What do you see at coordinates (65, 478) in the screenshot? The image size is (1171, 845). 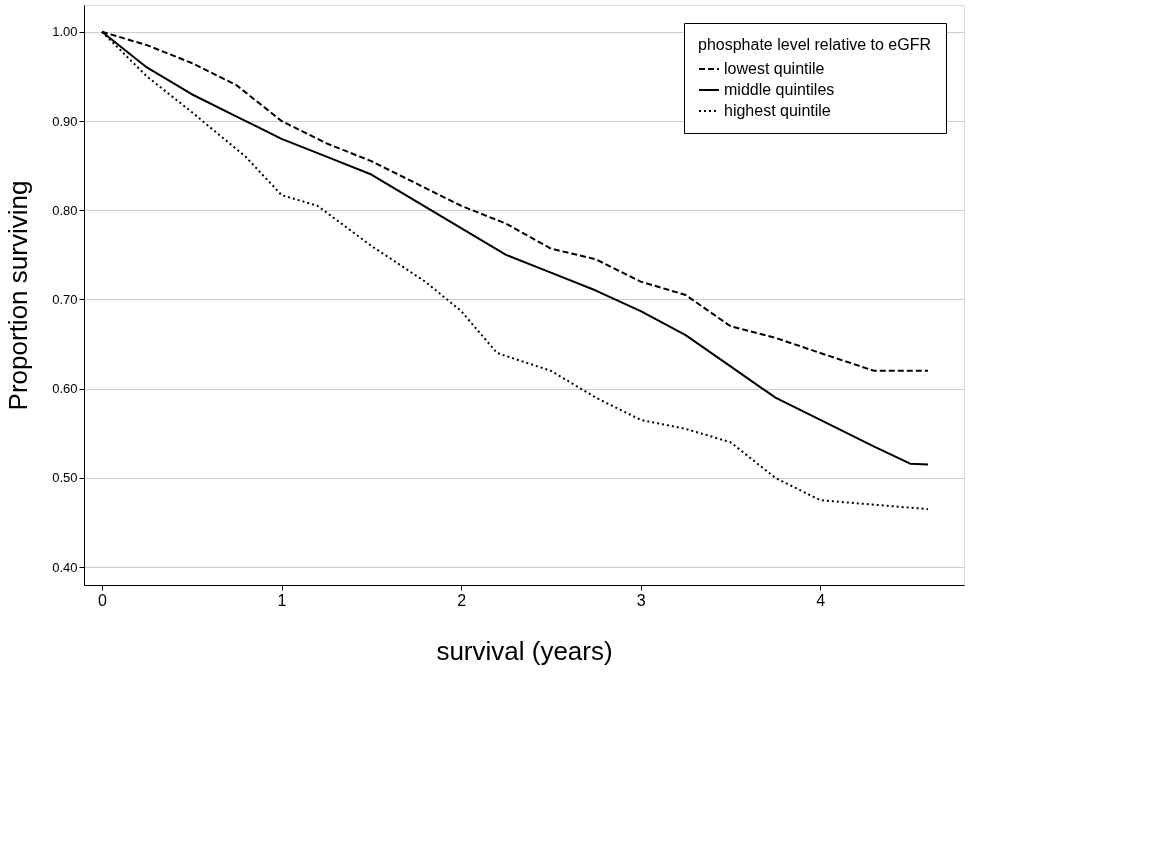 I see `y-tick-label: 0.50` at bounding box center [65, 478].